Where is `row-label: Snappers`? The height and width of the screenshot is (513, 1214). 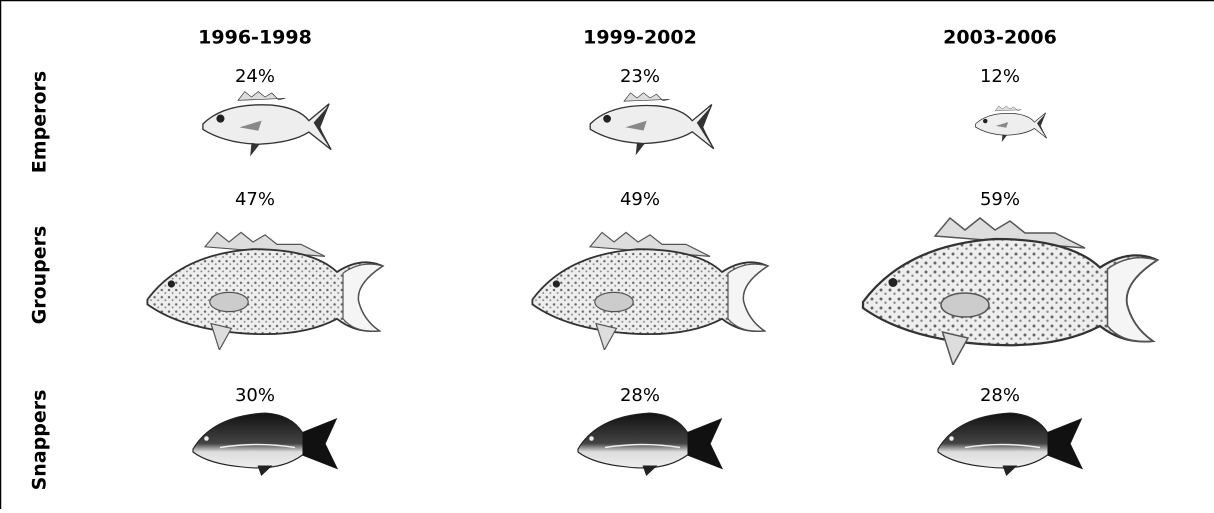
row-label: Snappers is located at coordinates (40, 440).